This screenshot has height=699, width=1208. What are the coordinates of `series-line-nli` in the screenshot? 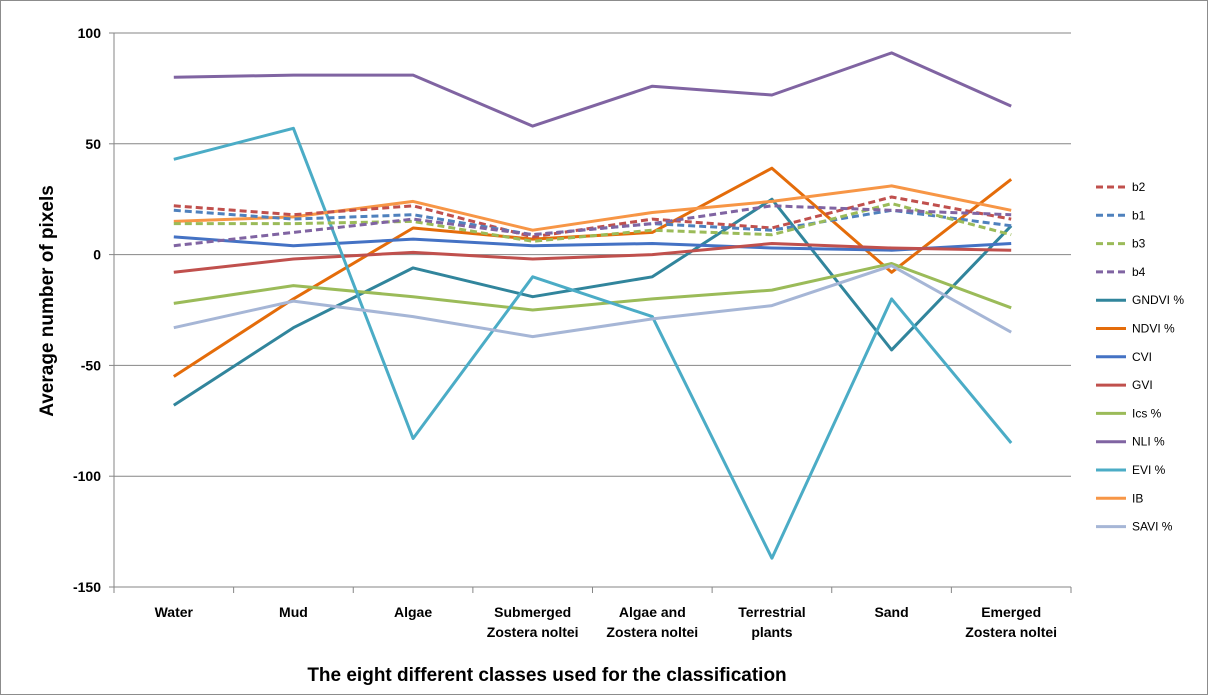 It's located at (592, 89).